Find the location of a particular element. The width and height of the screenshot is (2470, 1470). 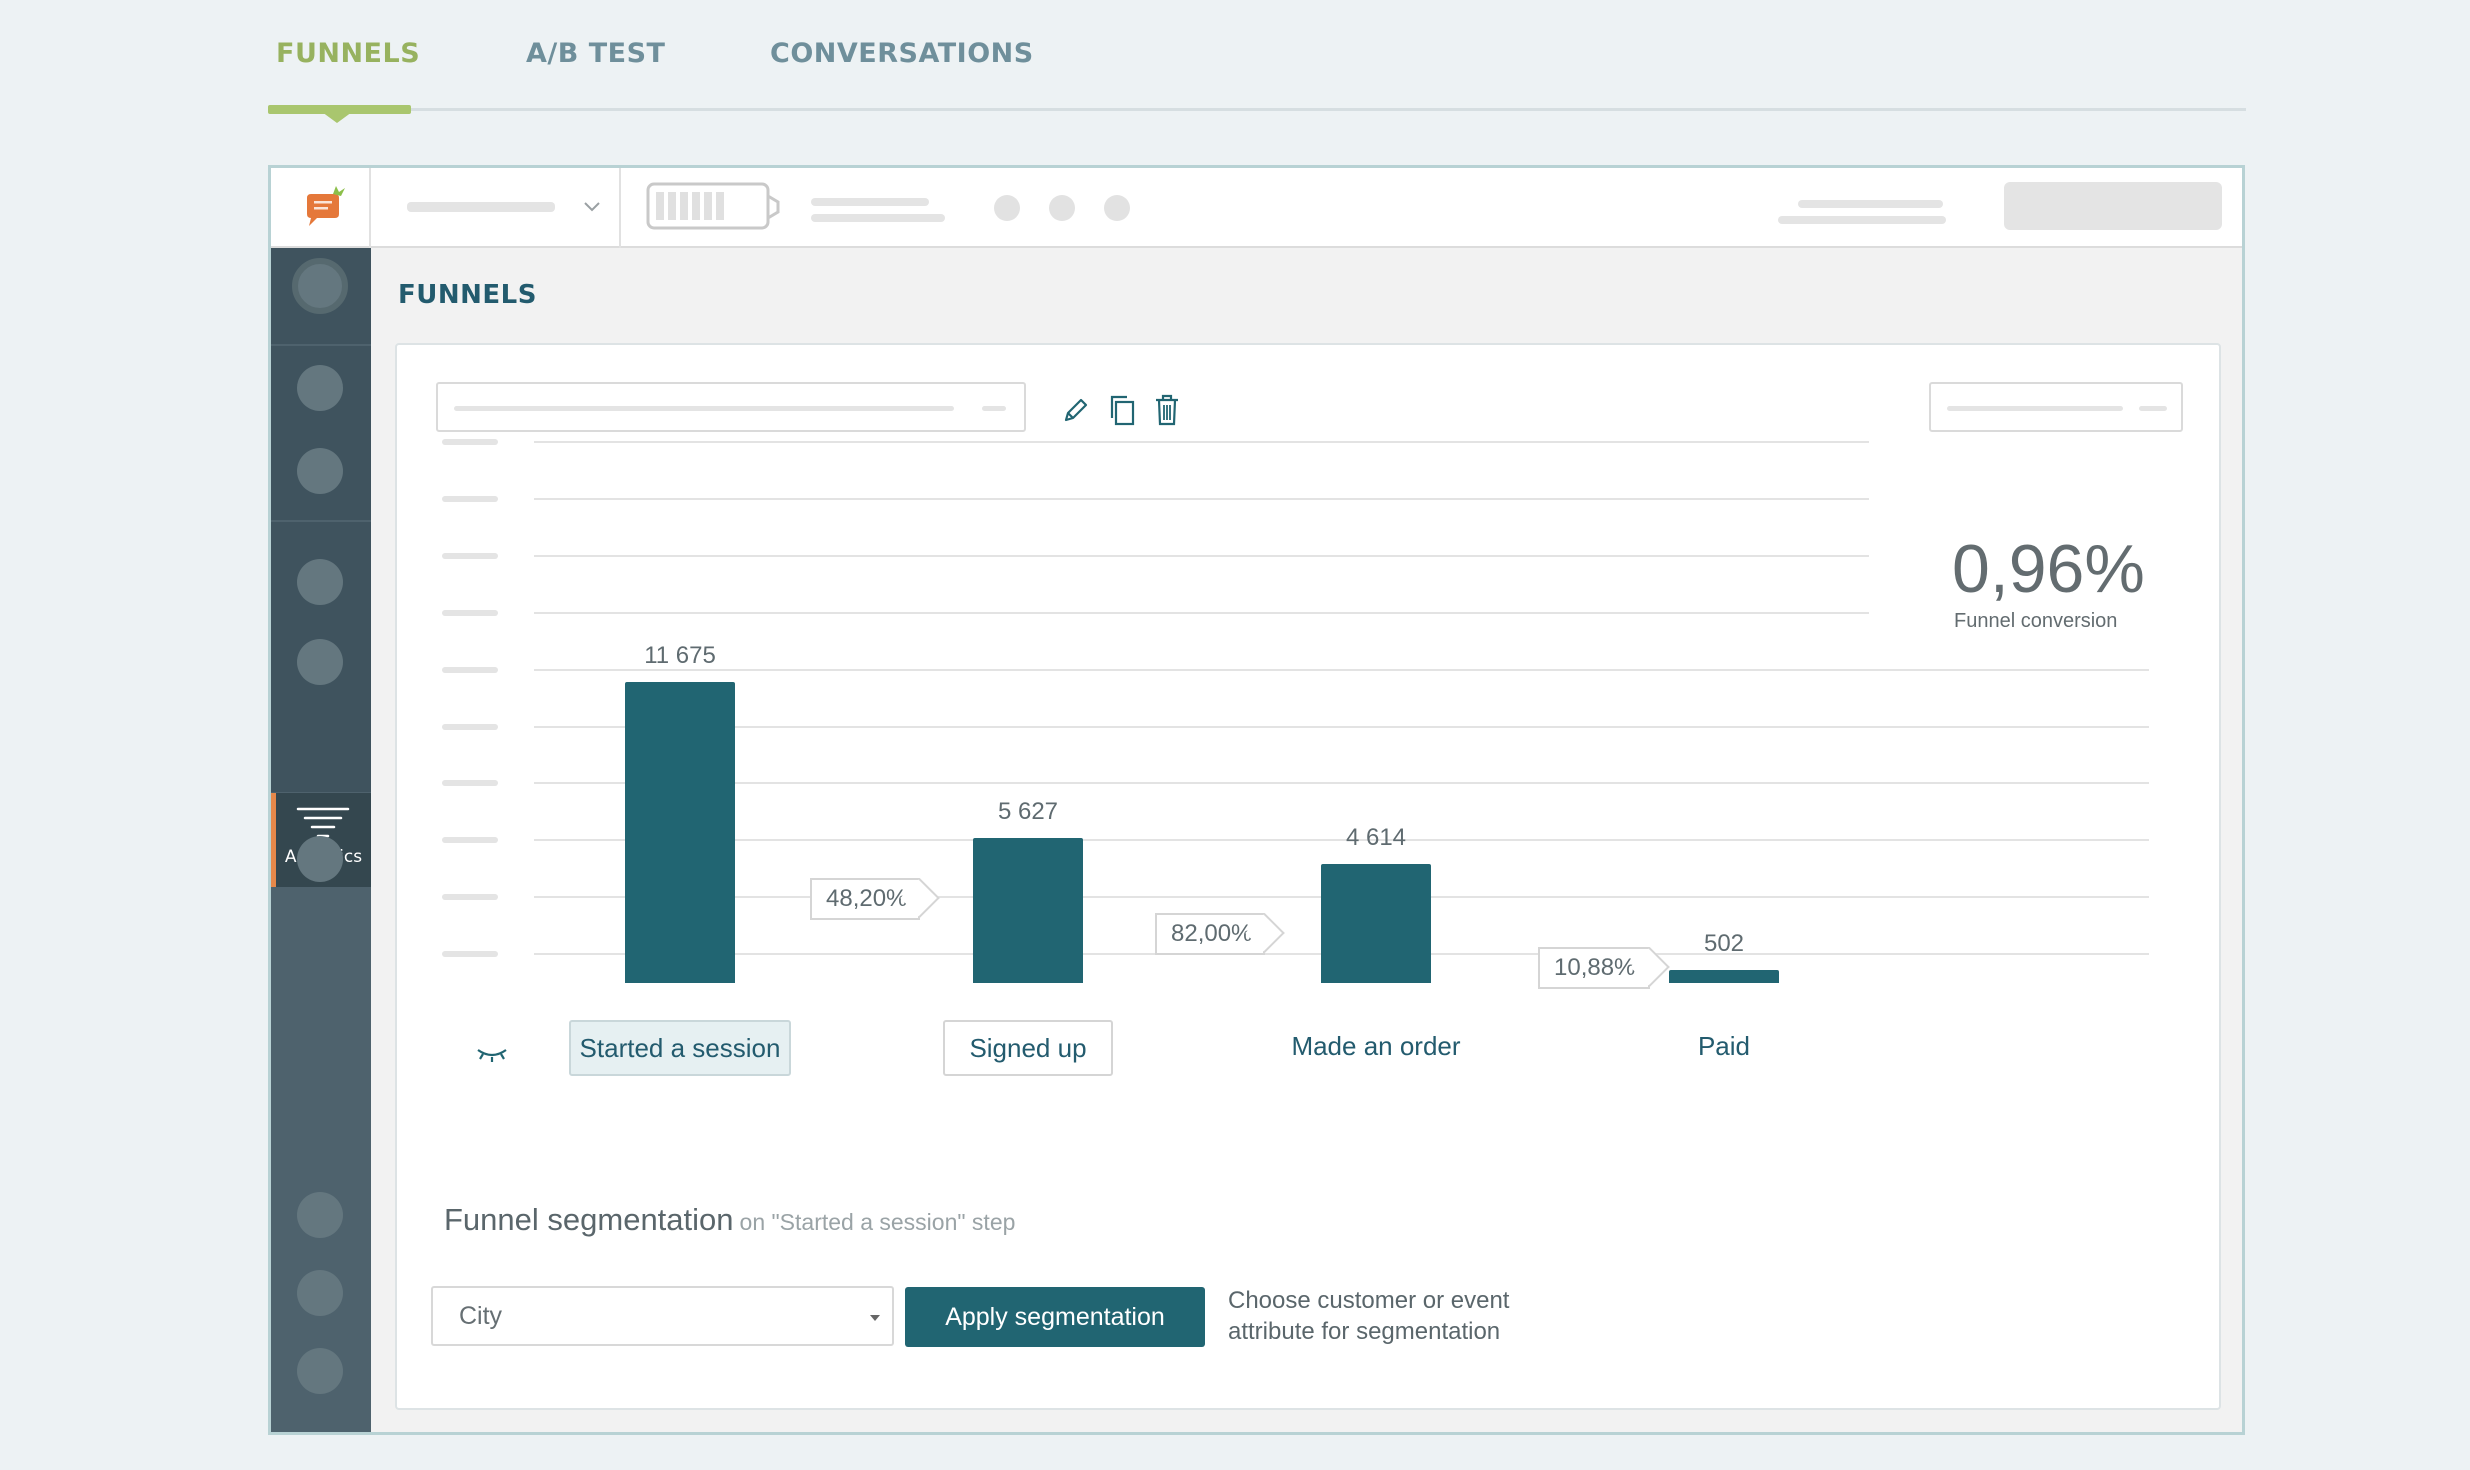

funnel-step-label: Made an order is located at coordinates (1376, 1046).